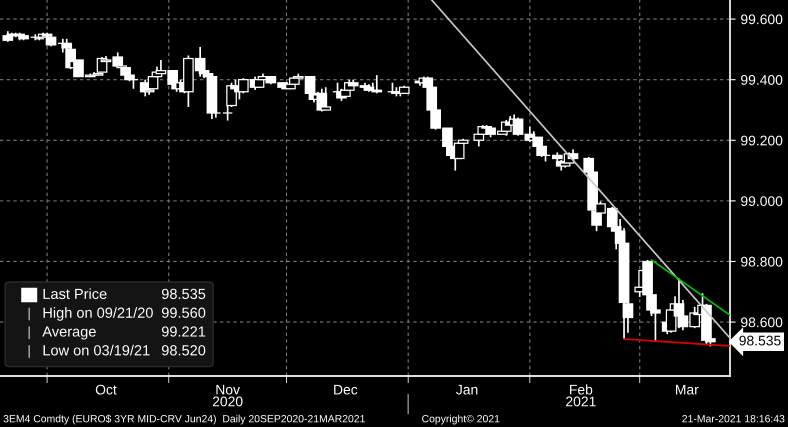 The image size is (788, 427). What do you see at coordinates (733, 418) in the screenshot?
I see `text: 21-Mar-2021 18:16:43` at bounding box center [733, 418].